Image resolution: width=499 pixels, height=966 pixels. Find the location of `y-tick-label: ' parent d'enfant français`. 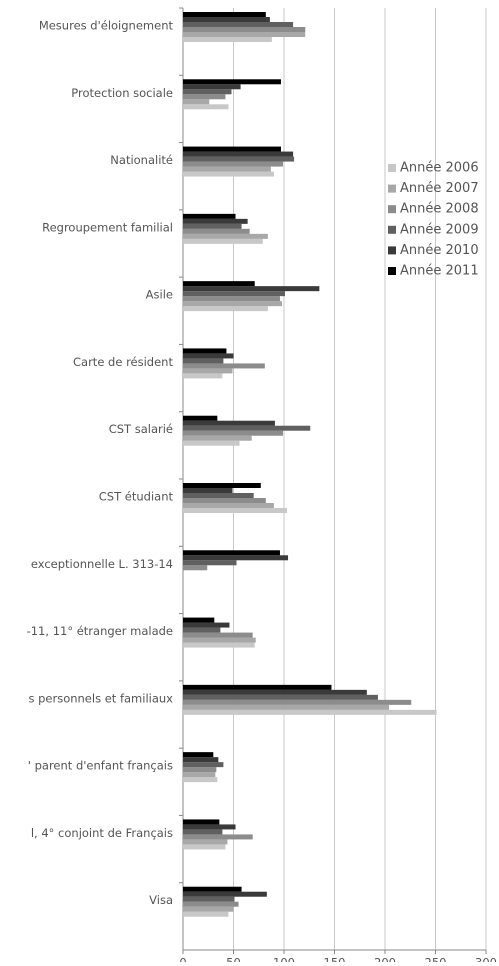

y-tick-label: ' parent d'enfant français is located at coordinates (100, 766).